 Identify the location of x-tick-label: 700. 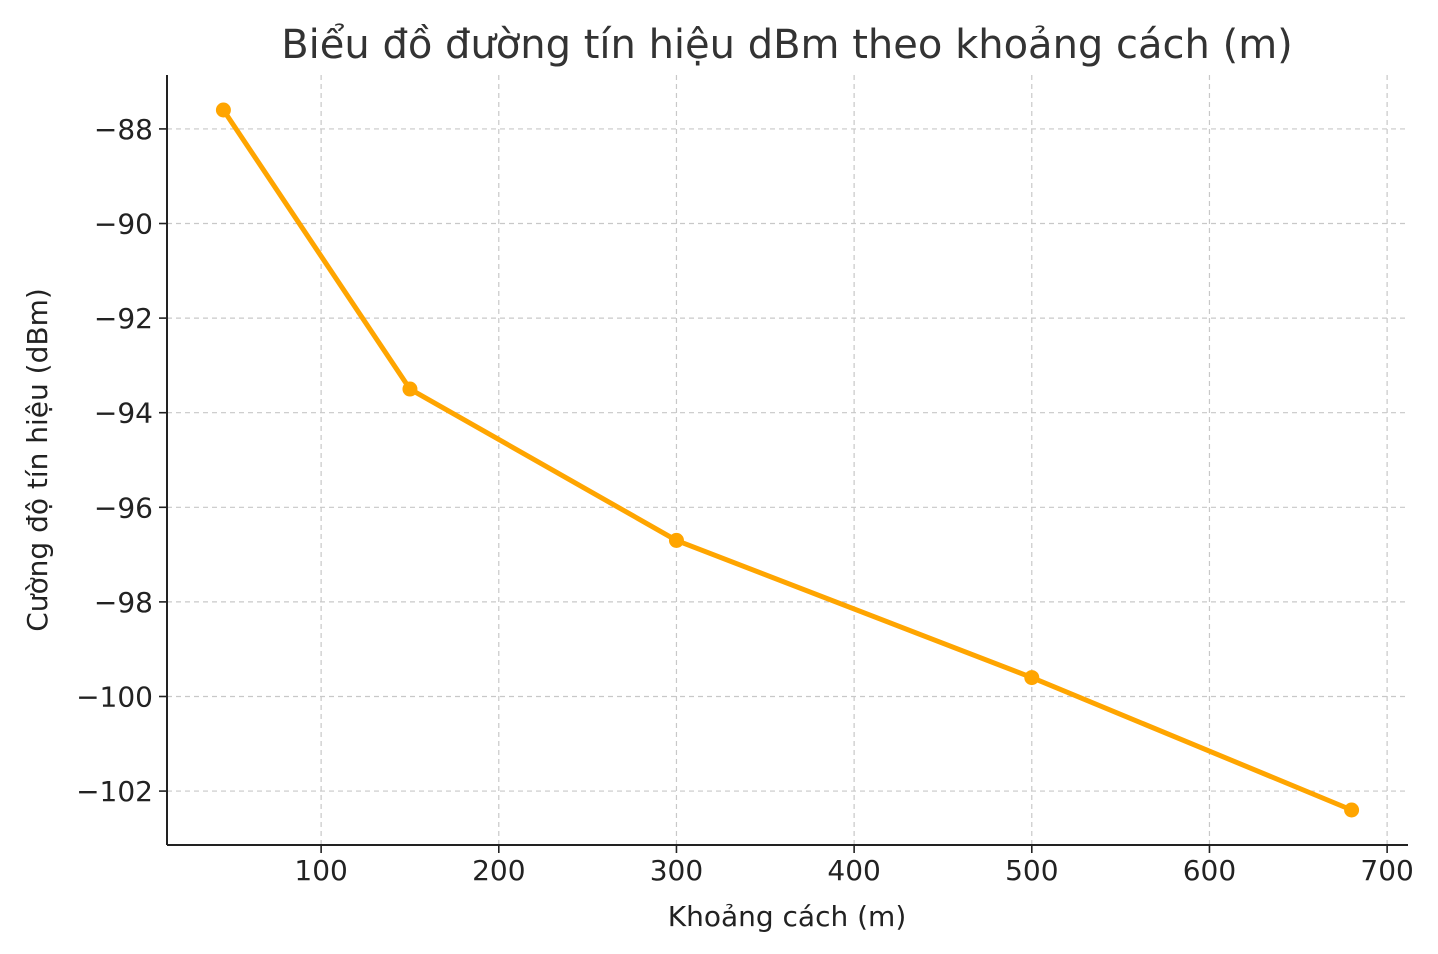
(1386, 870).